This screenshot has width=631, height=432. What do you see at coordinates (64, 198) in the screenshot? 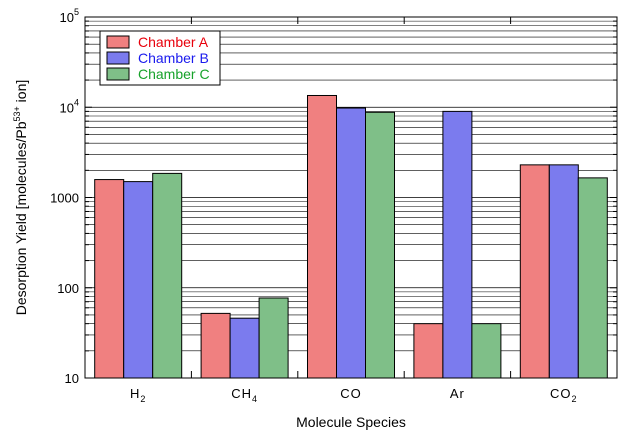
I see `y-tick-label: 1000` at bounding box center [64, 198].